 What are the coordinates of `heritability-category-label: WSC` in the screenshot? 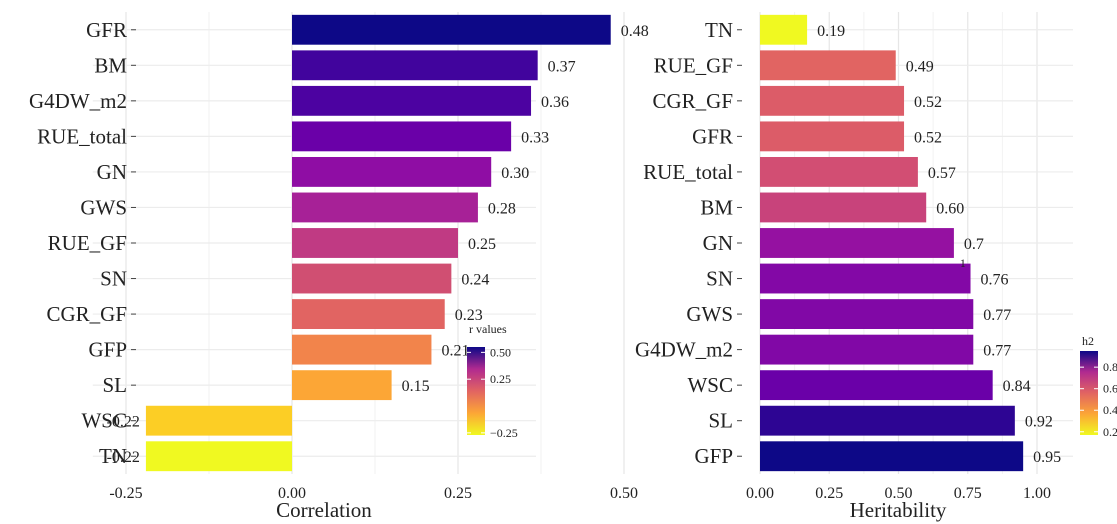 It's located at (710, 385).